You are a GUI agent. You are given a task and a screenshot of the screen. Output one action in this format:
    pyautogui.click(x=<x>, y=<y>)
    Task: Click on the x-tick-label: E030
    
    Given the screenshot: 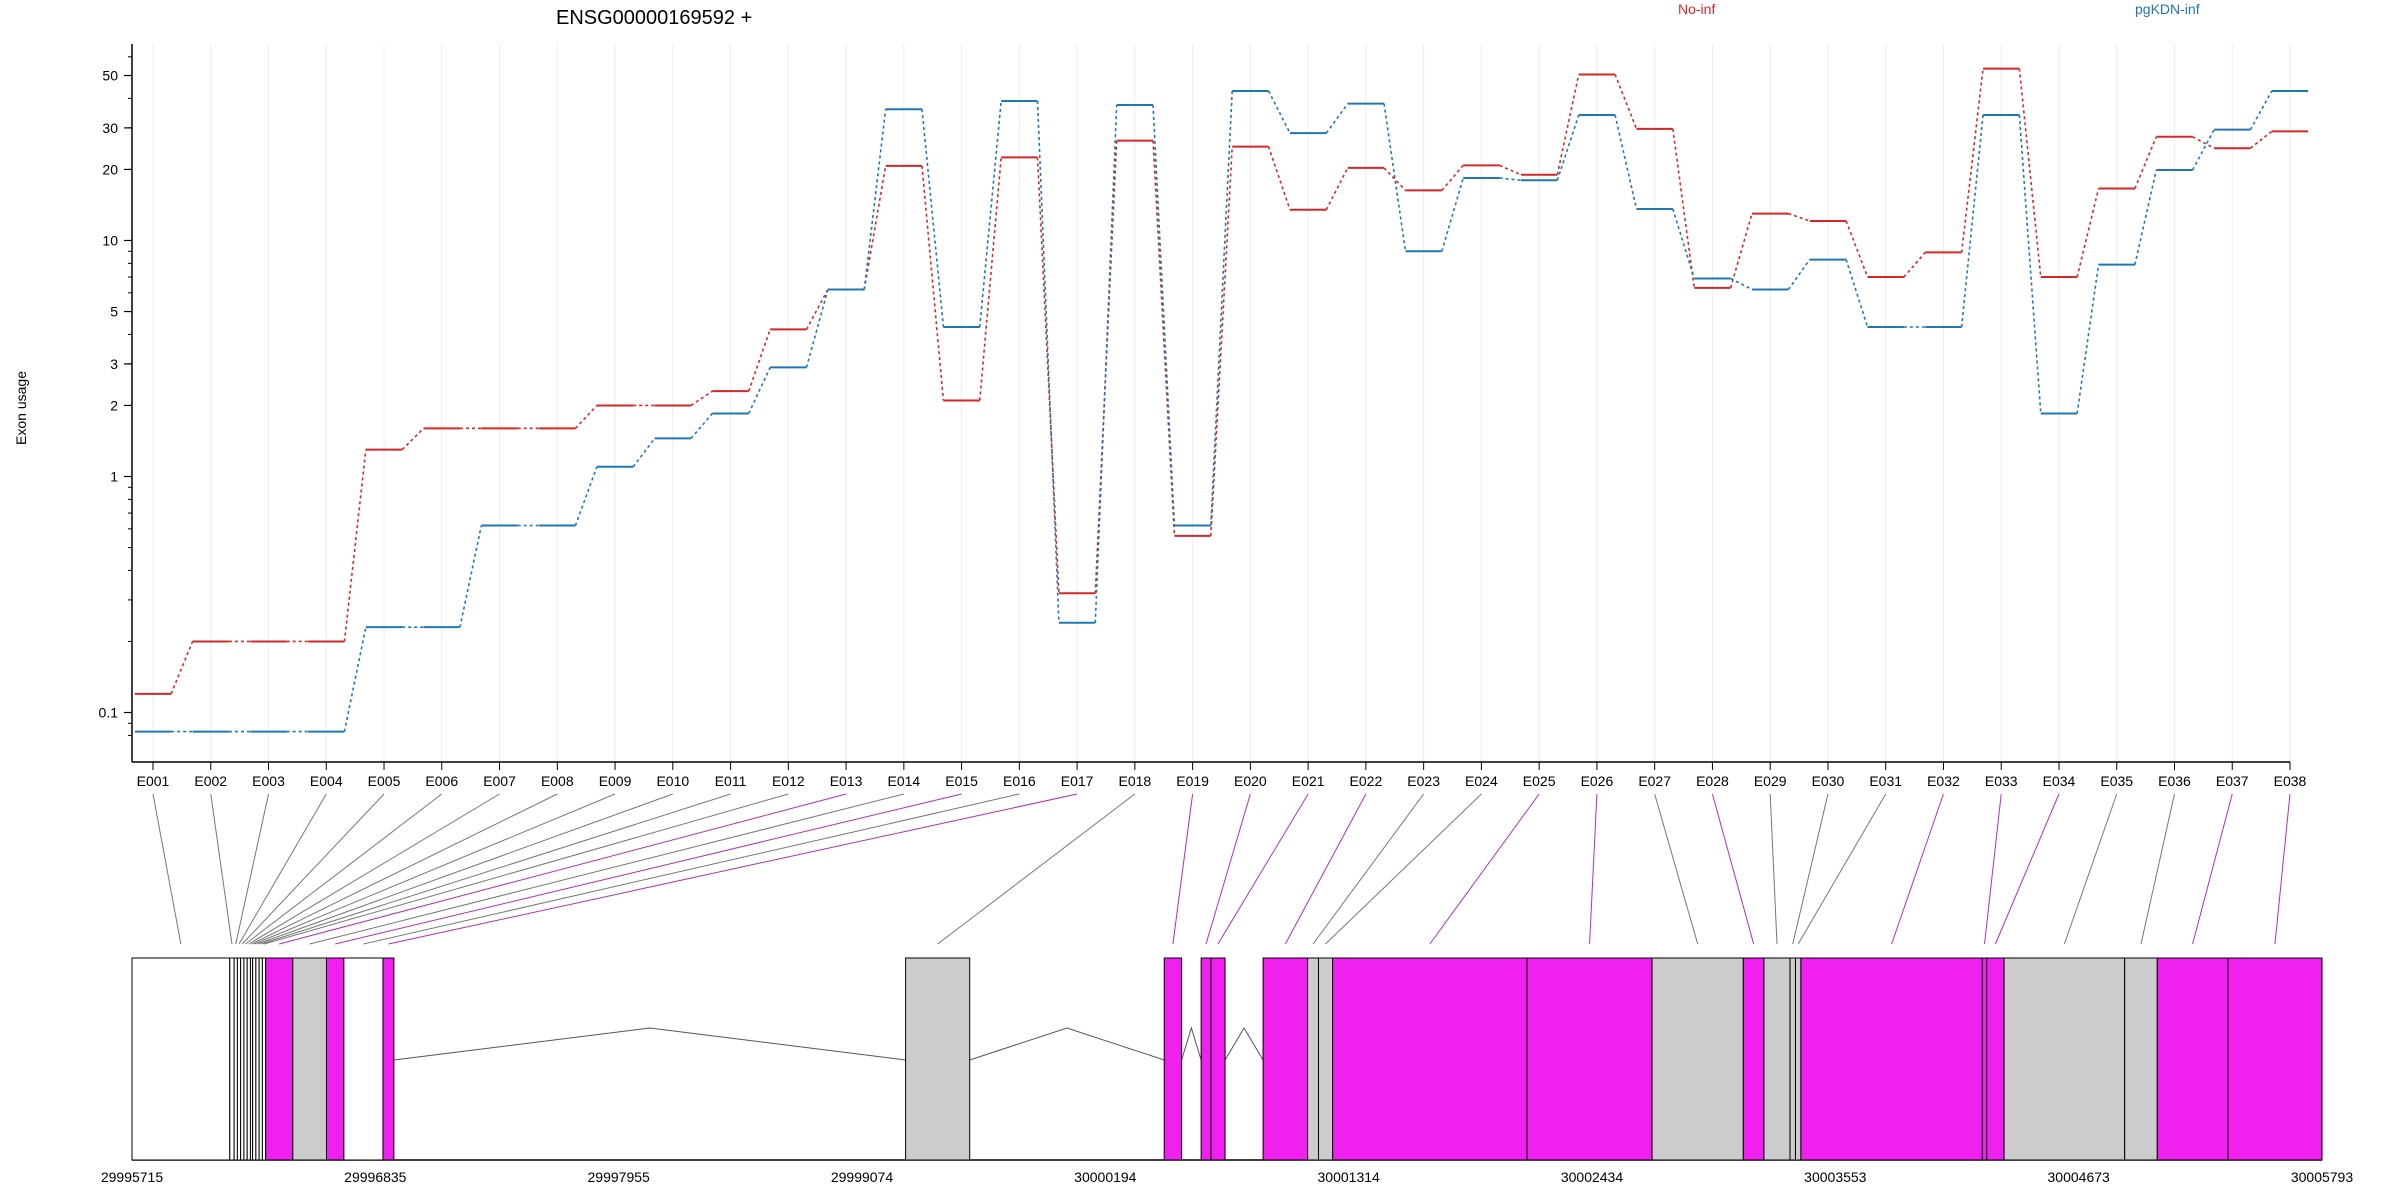 What is the action you would take?
    pyautogui.click(x=1828, y=781)
    